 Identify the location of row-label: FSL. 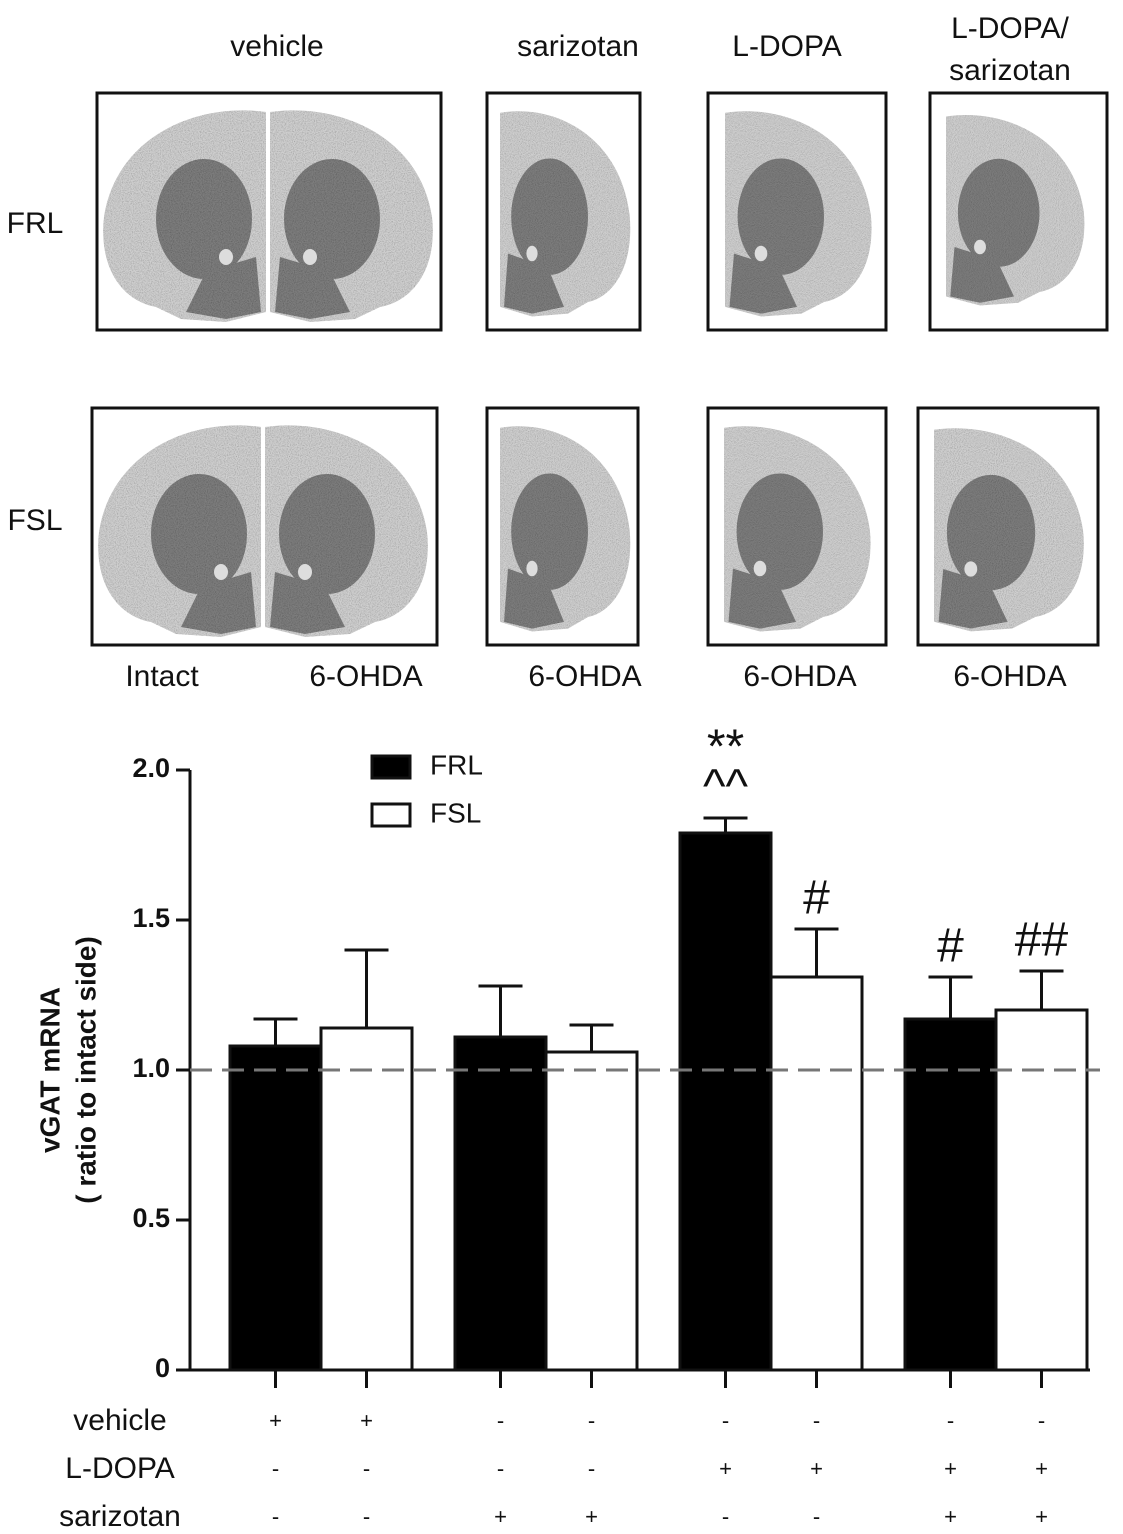
(34, 520).